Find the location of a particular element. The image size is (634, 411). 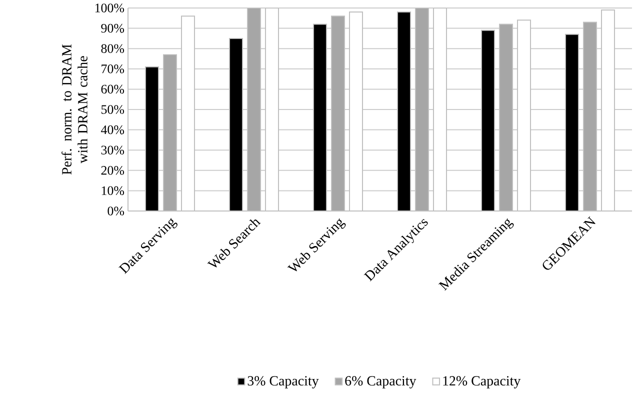

legend-label: 6% Capacity is located at coordinates (380, 382).